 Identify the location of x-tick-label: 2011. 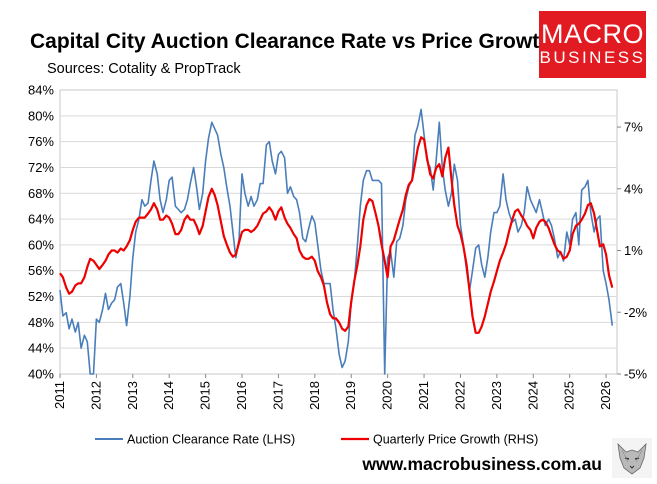
(59, 395).